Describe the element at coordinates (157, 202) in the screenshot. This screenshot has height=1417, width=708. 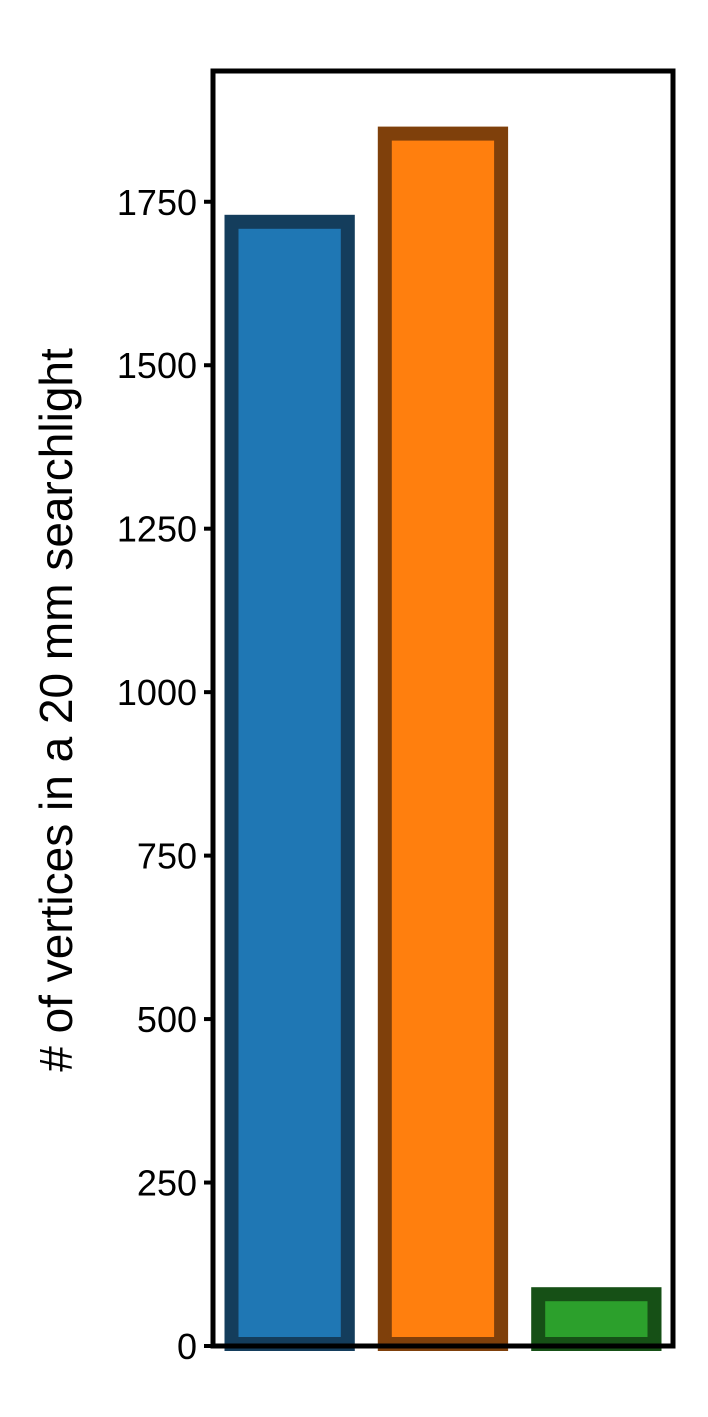
I see `y-tick-label: 1750` at that location.